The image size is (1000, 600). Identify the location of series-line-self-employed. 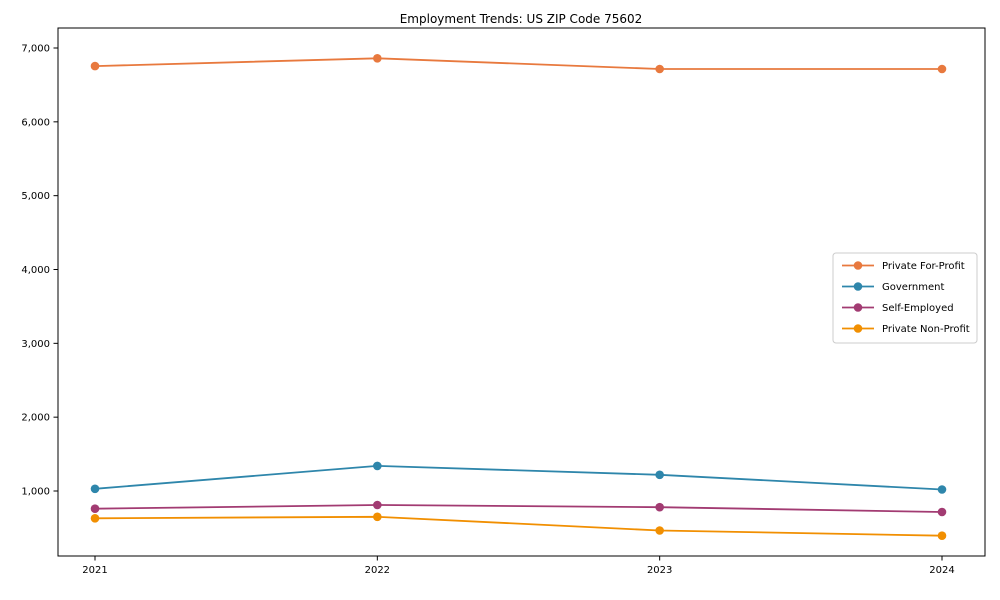
(518, 508).